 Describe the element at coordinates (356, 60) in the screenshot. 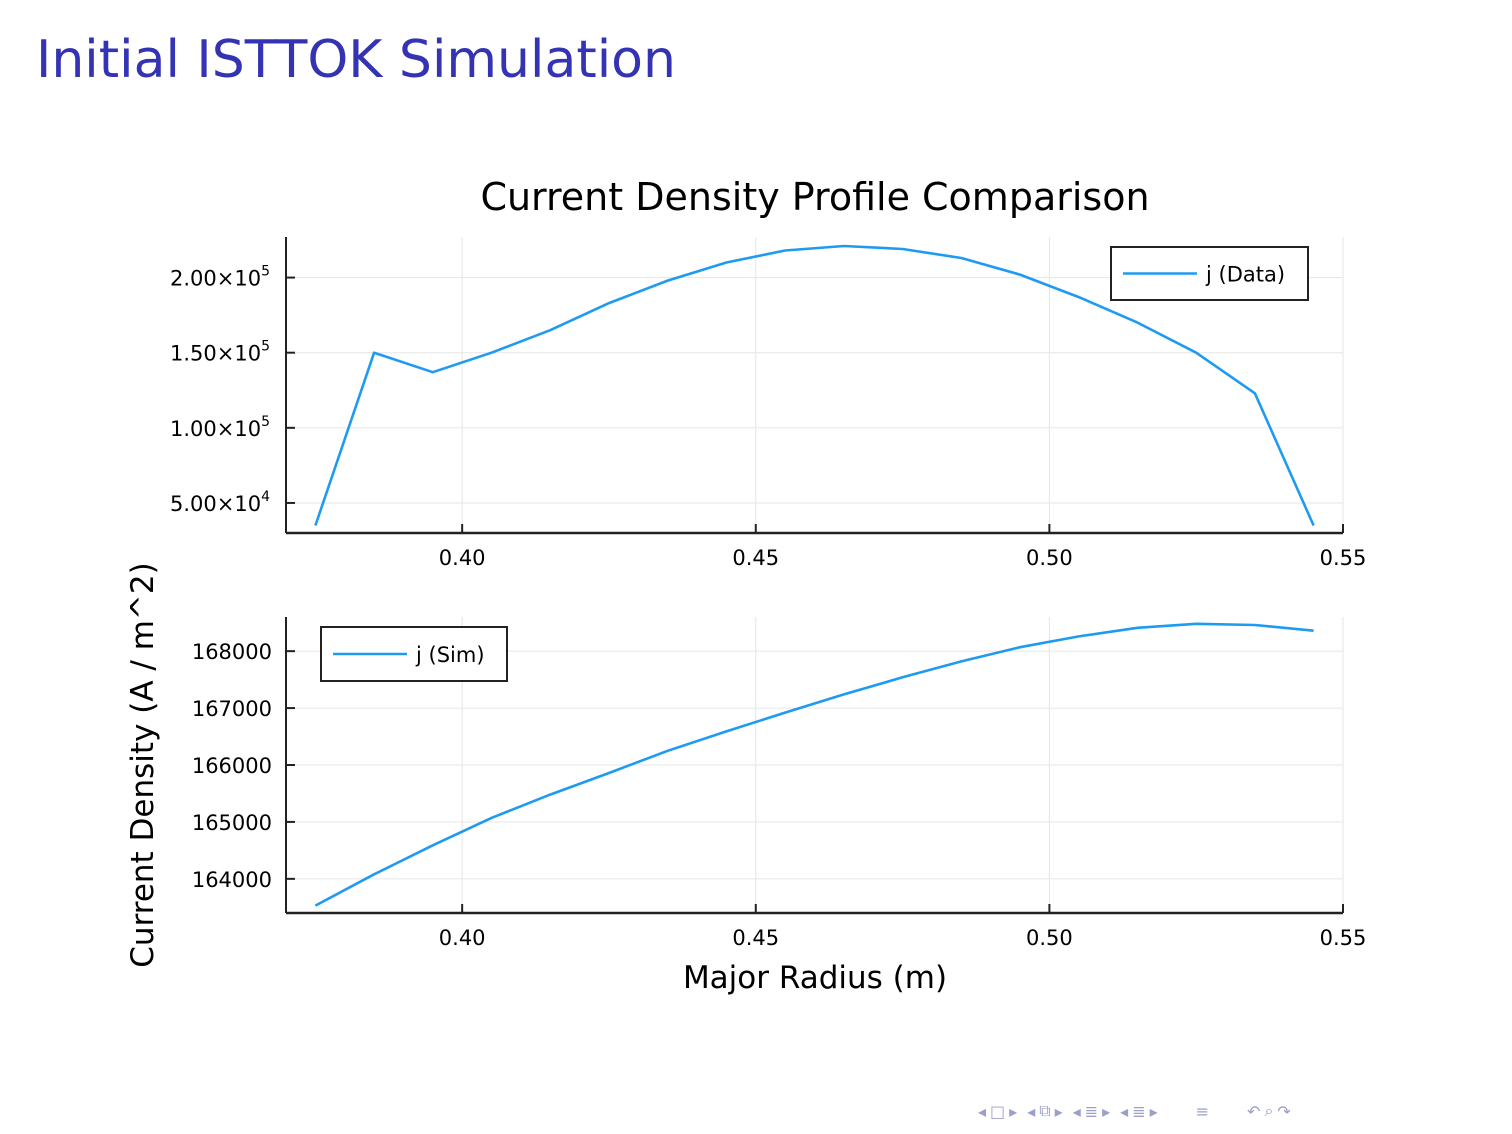

I see `slide-title: Initial ISTTOK Simulation` at that location.